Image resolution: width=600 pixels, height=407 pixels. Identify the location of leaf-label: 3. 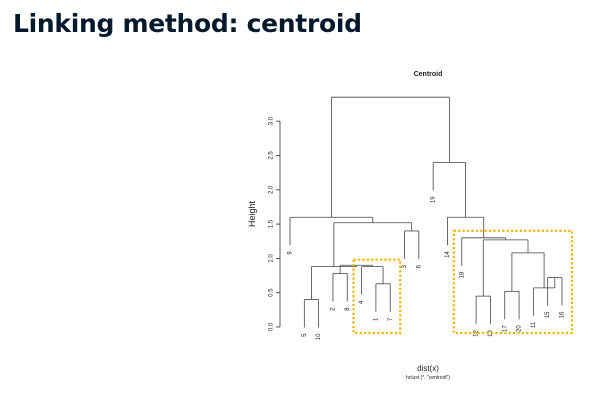
(405, 266).